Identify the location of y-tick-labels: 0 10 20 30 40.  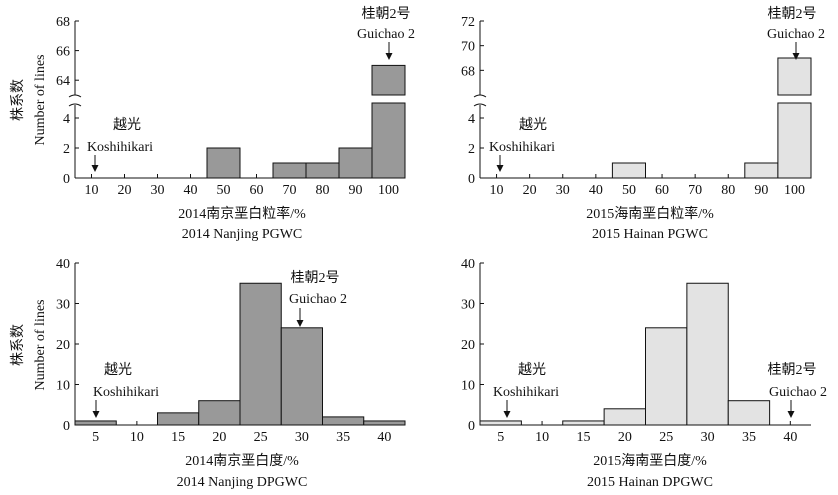
(63, 345).